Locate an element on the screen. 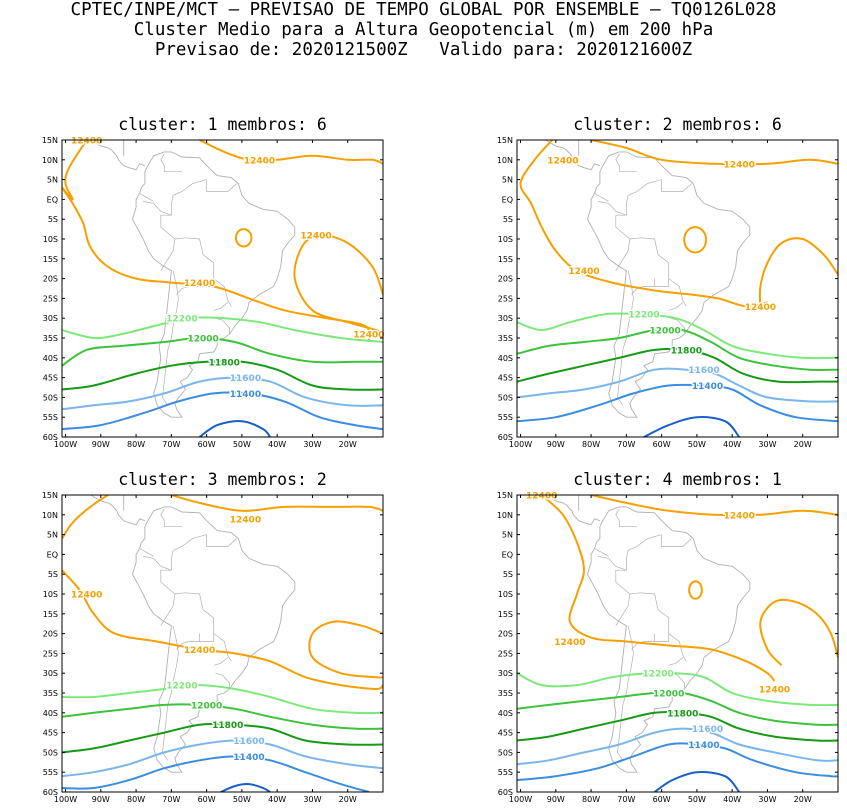 The image size is (847, 810). contour-label: 11600 is located at coordinates (245, 379).